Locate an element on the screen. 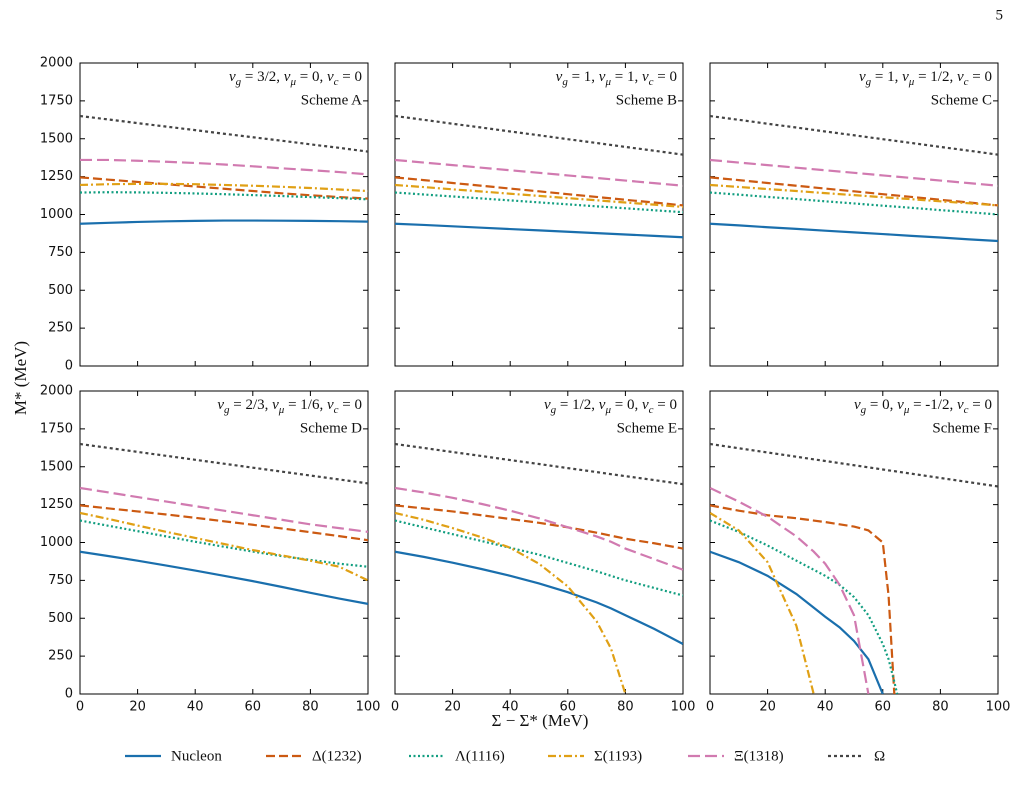 The height and width of the screenshot is (804, 1023). scheme-label: Scheme E is located at coordinates (647, 428).